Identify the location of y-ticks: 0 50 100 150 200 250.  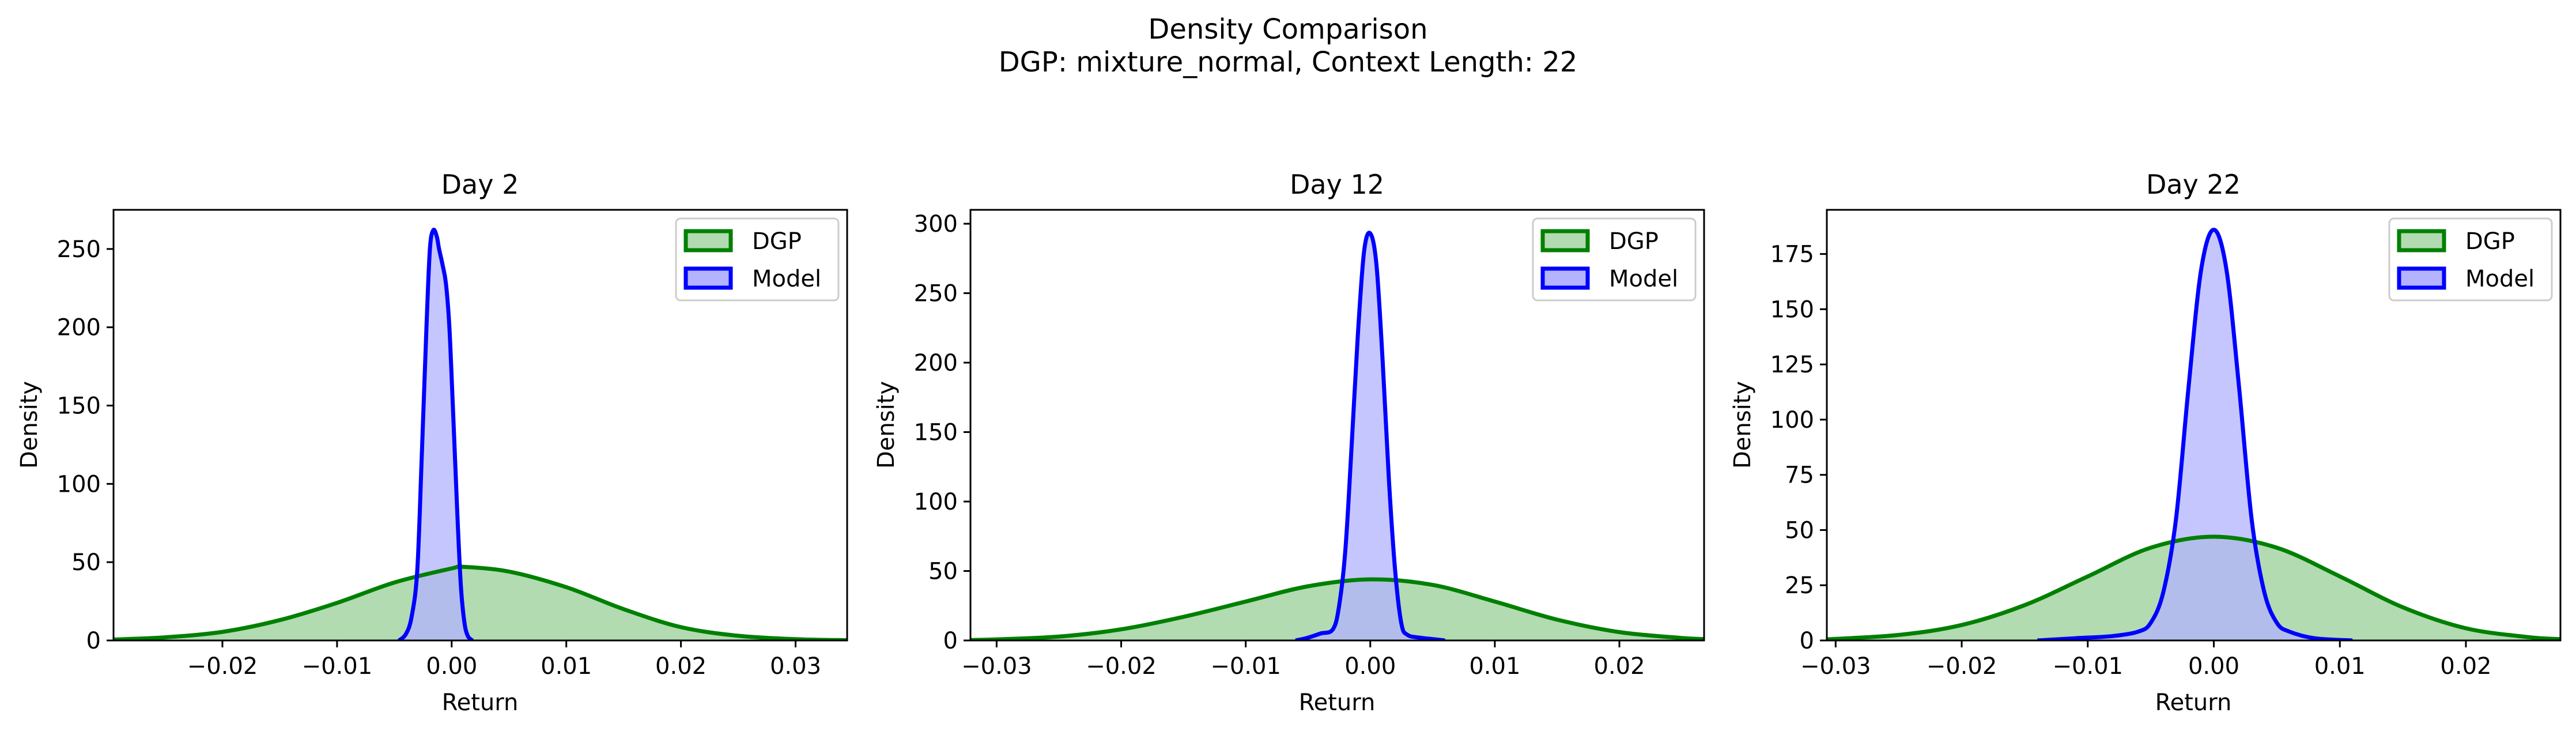
(85, 445).